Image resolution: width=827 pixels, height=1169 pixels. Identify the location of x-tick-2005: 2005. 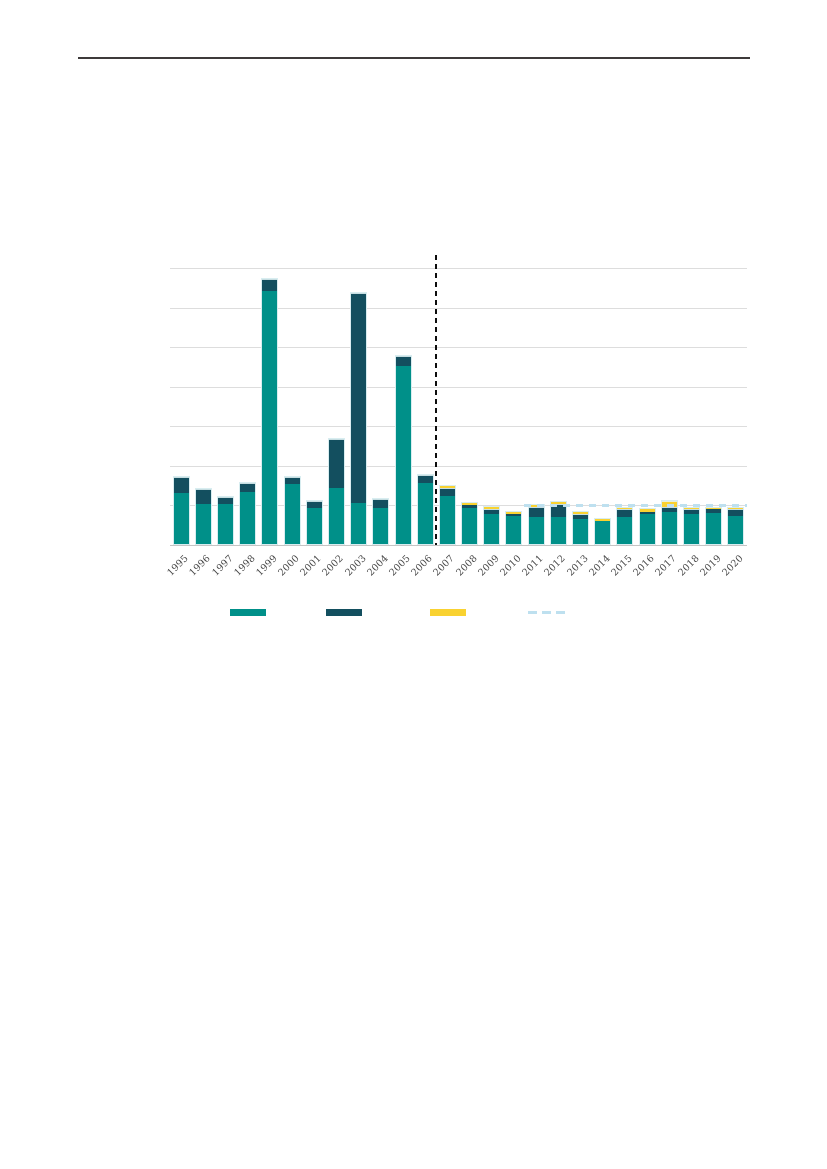
(400, 566).